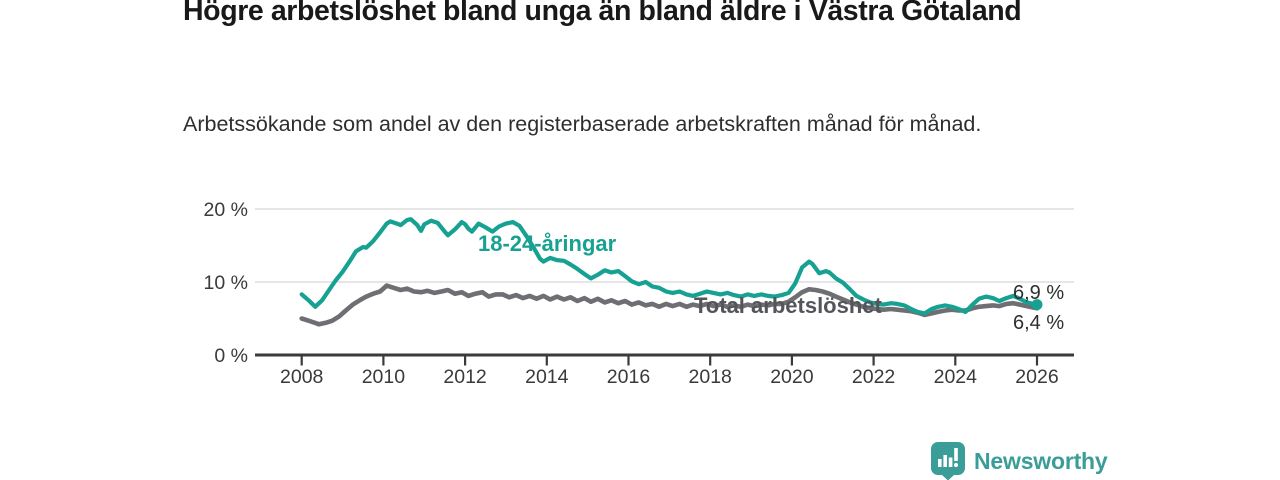 The image size is (1280, 480). What do you see at coordinates (956, 377) in the screenshot?
I see `x-axis-label-2024: 2024` at bounding box center [956, 377].